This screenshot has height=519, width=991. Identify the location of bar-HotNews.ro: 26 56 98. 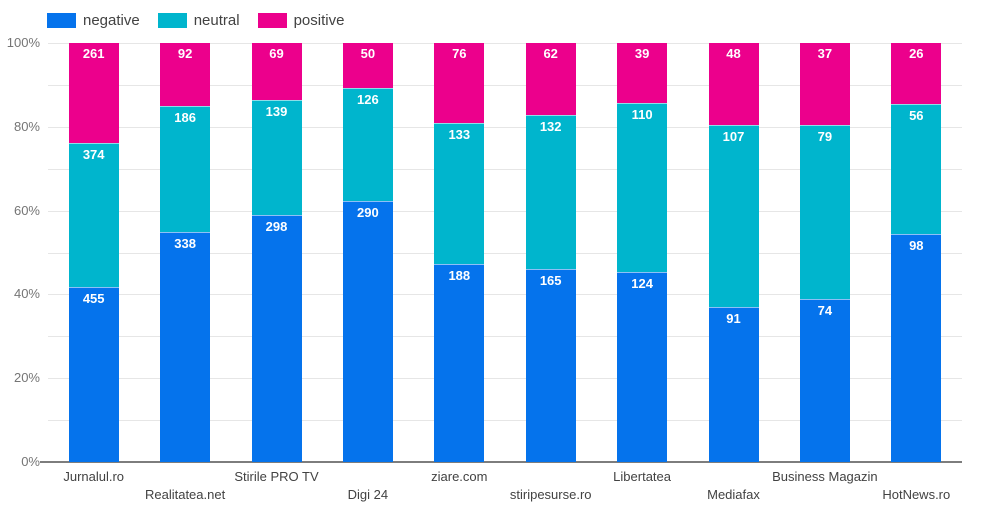
(916, 252).